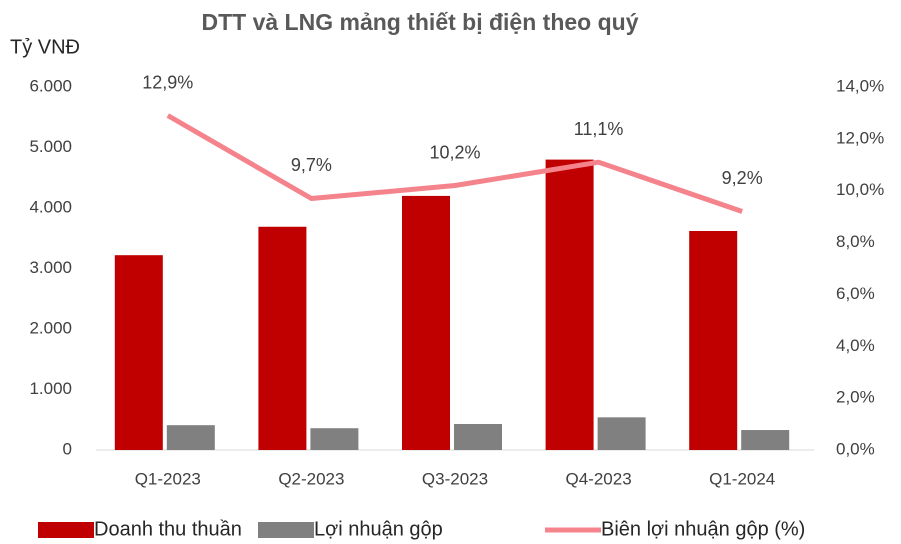 This screenshot has height=544, width=901. Describe the element at coordinates (742, 478) in the screenshot. I see `x-tick-label: Q1-2024` at that location.